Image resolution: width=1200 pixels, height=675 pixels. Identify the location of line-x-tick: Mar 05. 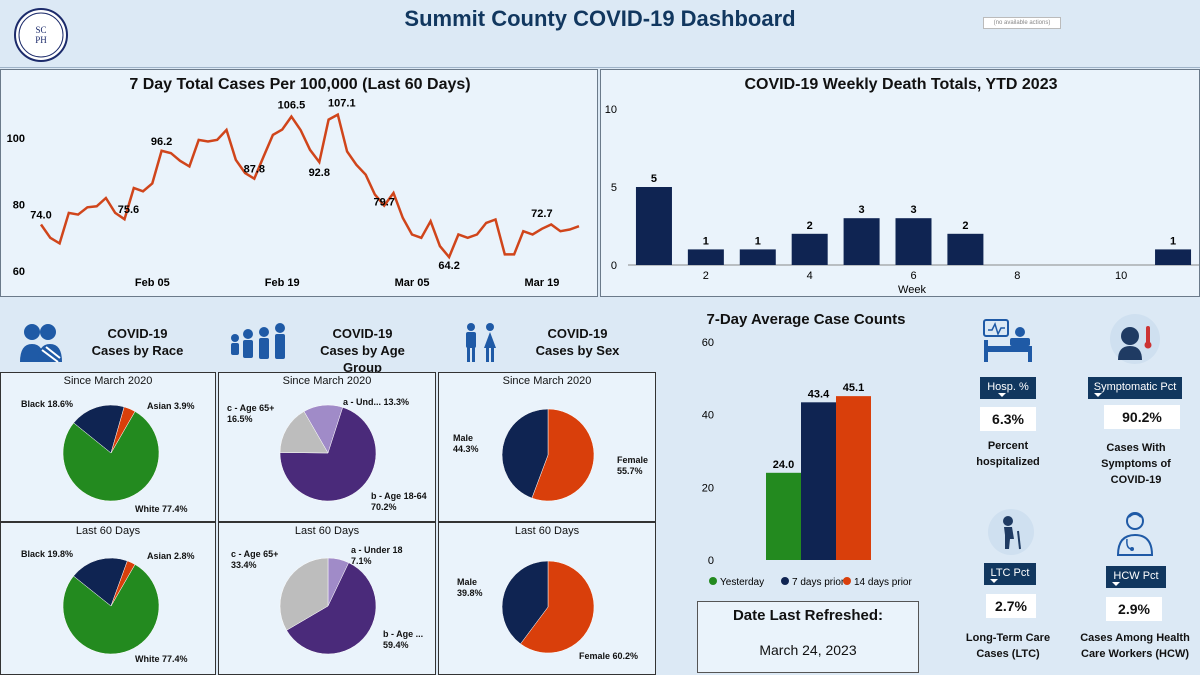
(412, 283).